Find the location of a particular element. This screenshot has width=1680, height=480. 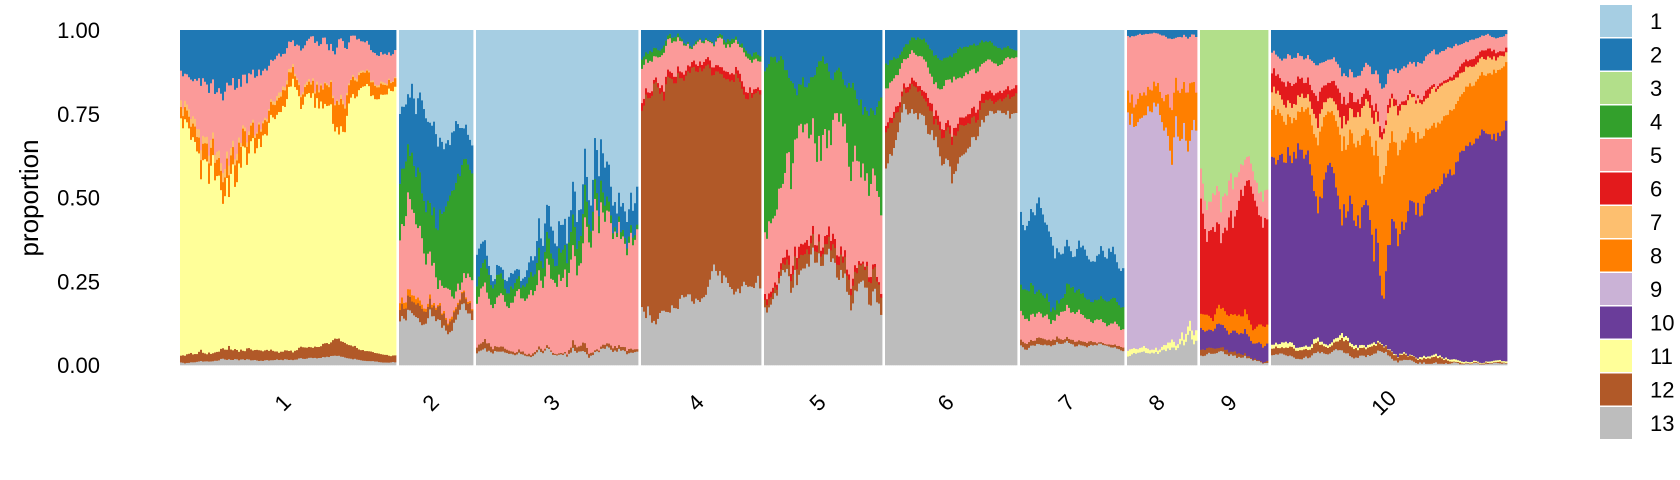

bar-segment-k10 is located at coordinates (1265, 354).